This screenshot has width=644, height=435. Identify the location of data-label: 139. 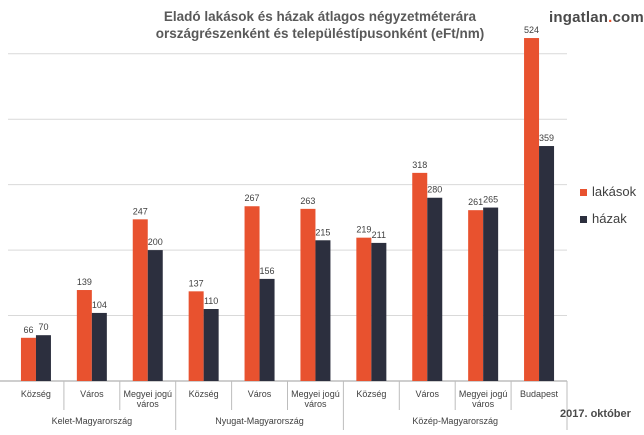
(84, 282).